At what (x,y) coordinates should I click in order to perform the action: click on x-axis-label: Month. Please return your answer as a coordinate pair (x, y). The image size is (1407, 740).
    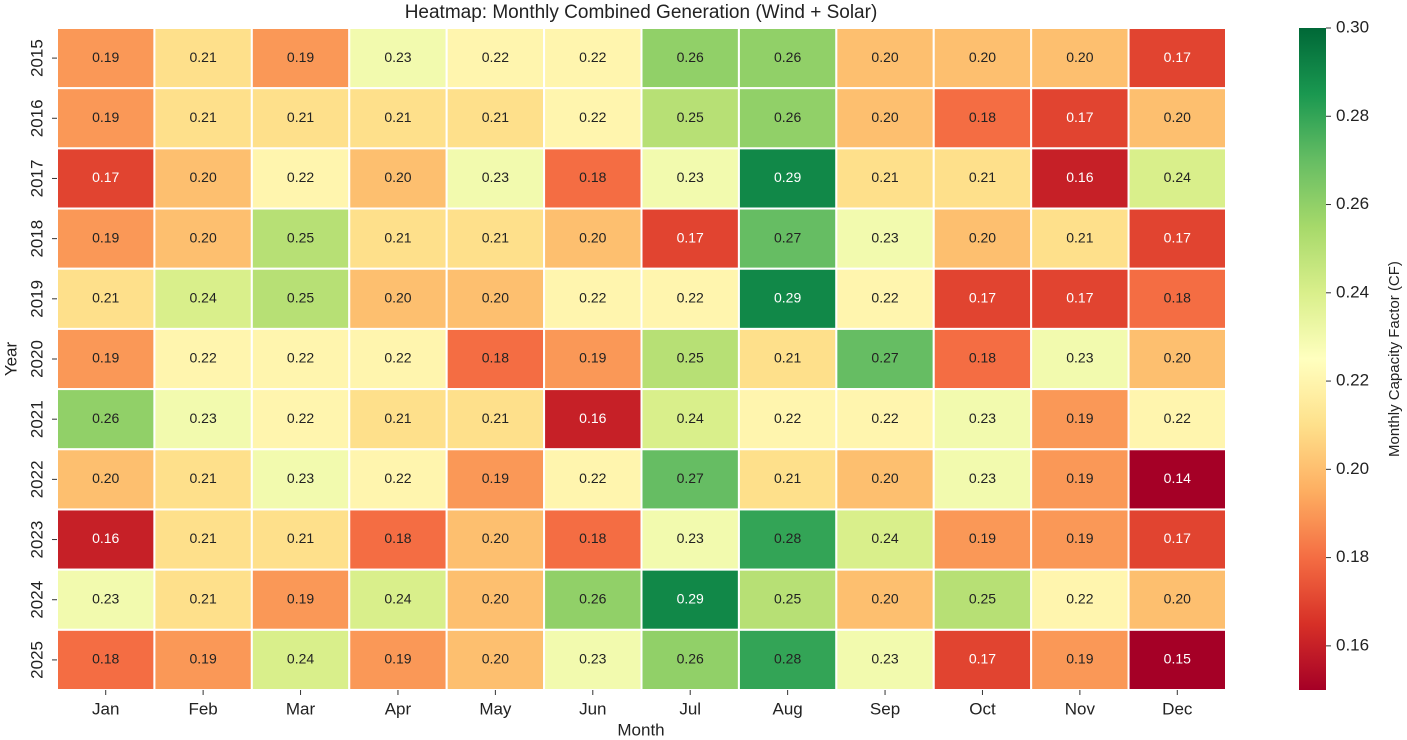
    Looking at the image, I should click on (640, 729).